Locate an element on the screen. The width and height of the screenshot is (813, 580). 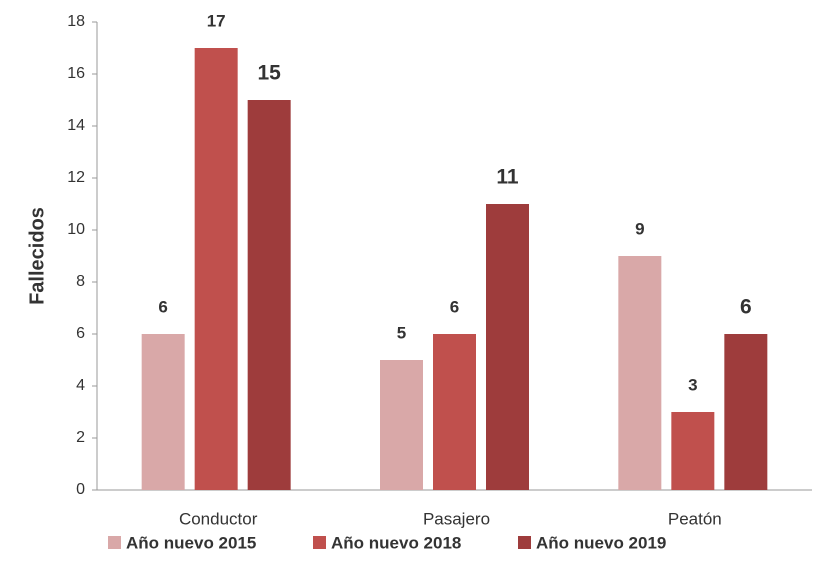
y-tick-label: 0 is located at coordinates (80, 489).